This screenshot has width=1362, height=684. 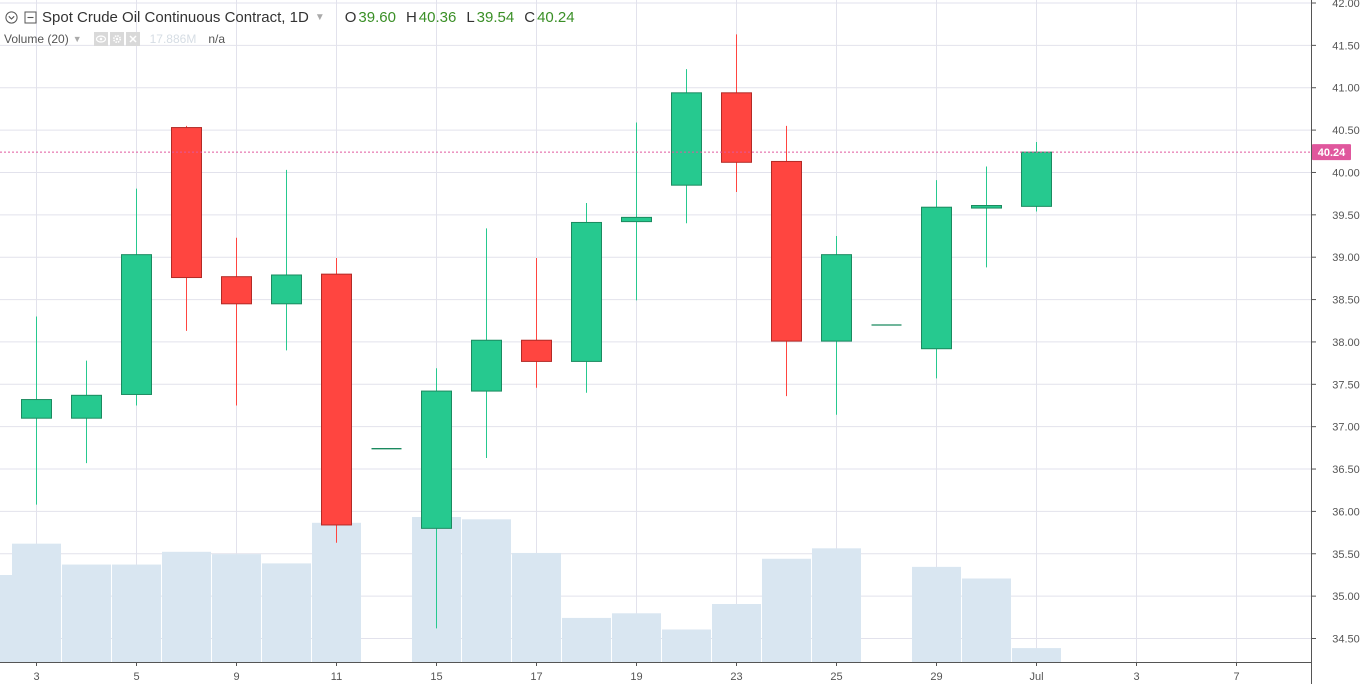 What do you see at coordinates (530, 17) in the screenshot?
I see `close-key: C` at bounding box center [530, 17].